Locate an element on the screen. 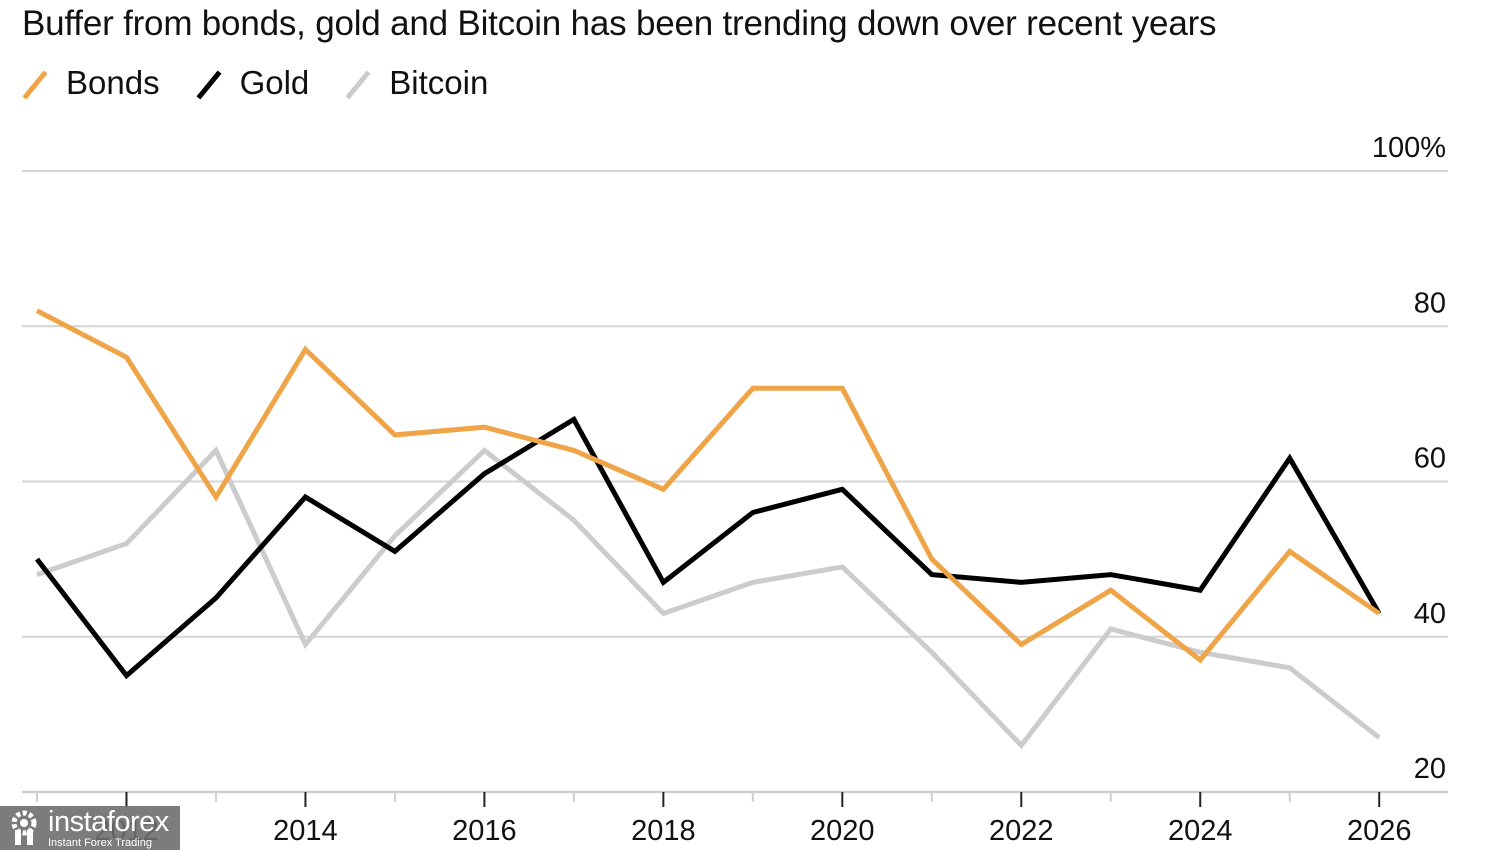 This screenshot has height=850, width=1500. instaforex-logo-icon is located at coordinates (24, 827).